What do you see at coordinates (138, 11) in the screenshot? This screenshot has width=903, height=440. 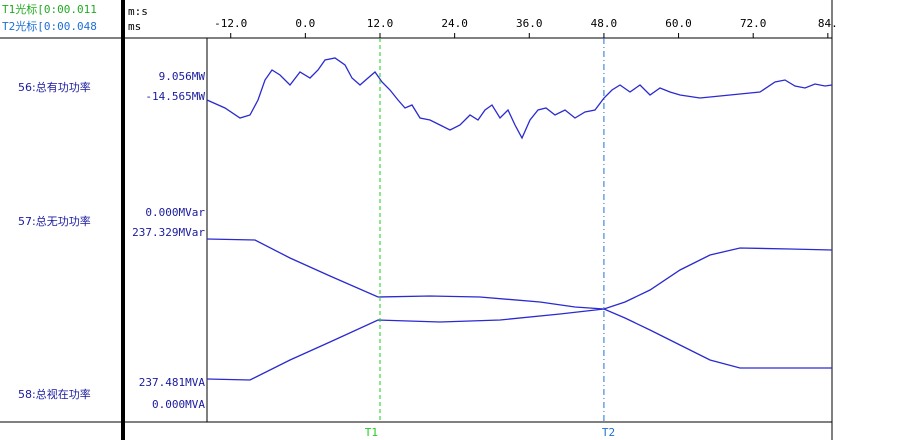 I see `axis-unit: m:s` at bounding box center [138, 11].